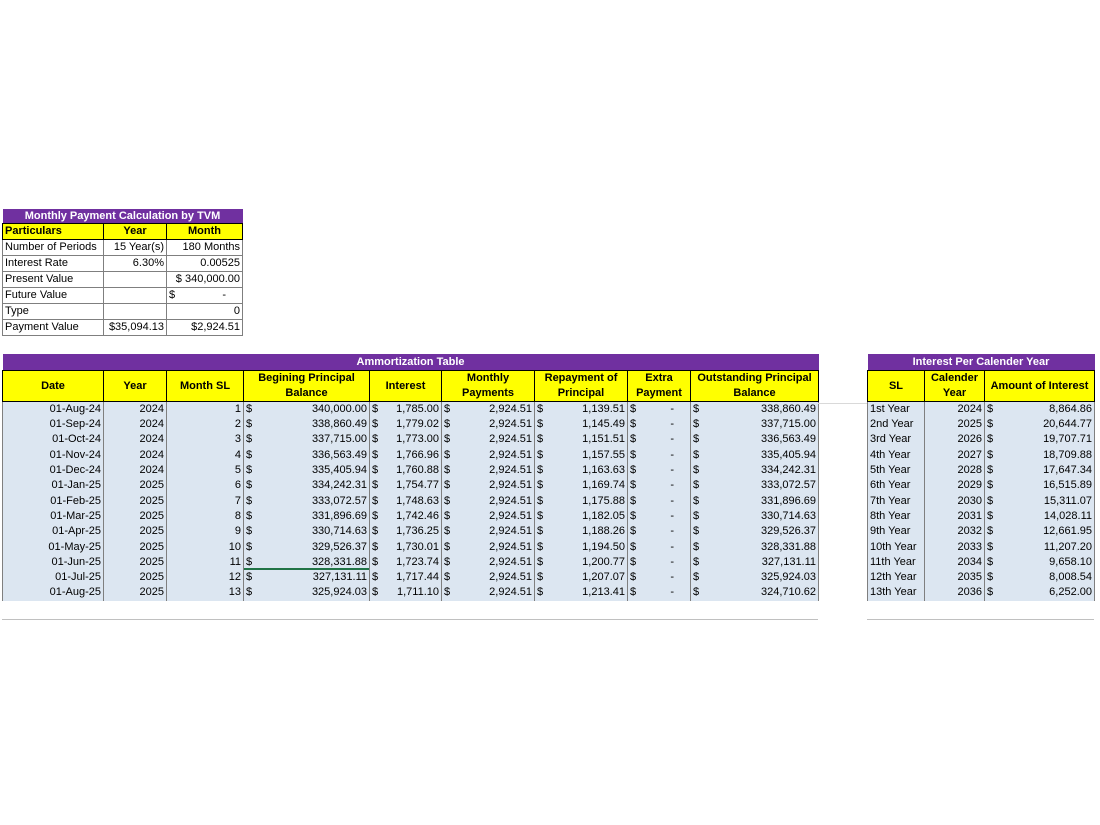  I want to click on cell-beginning-balance: $330,714.63, so click(306, 532).